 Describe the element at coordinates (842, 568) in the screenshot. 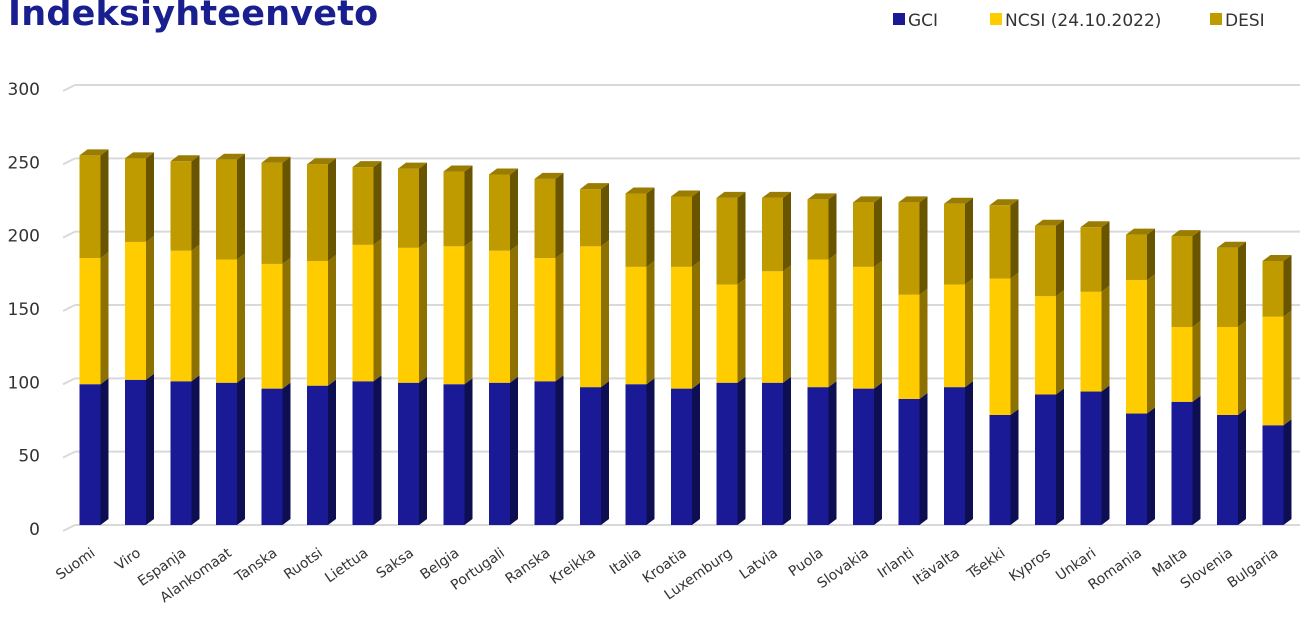

I see `x-category-label: Slovakia` at that location.